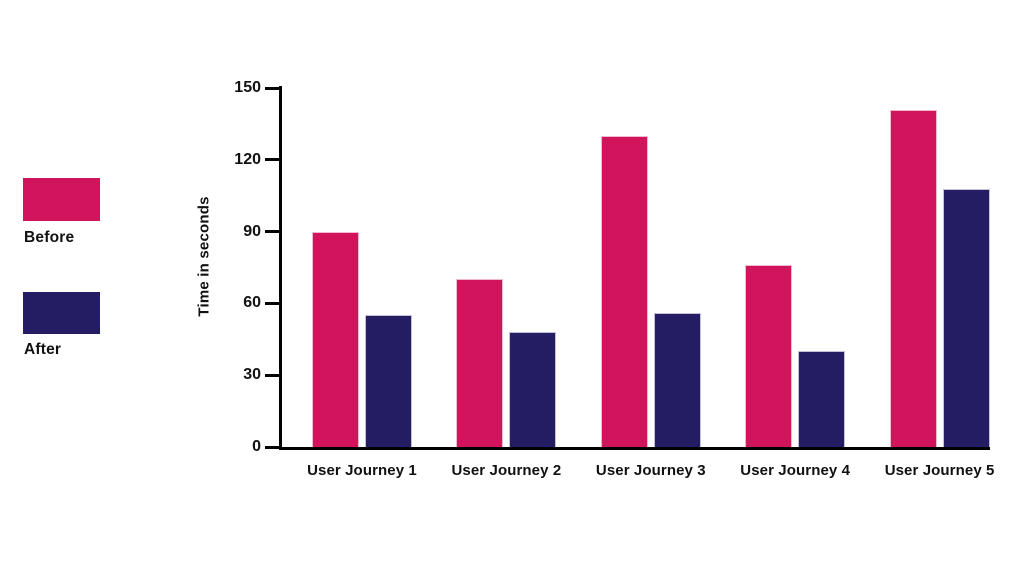  I want to click on legend-label-after: After, so click(43, 349).